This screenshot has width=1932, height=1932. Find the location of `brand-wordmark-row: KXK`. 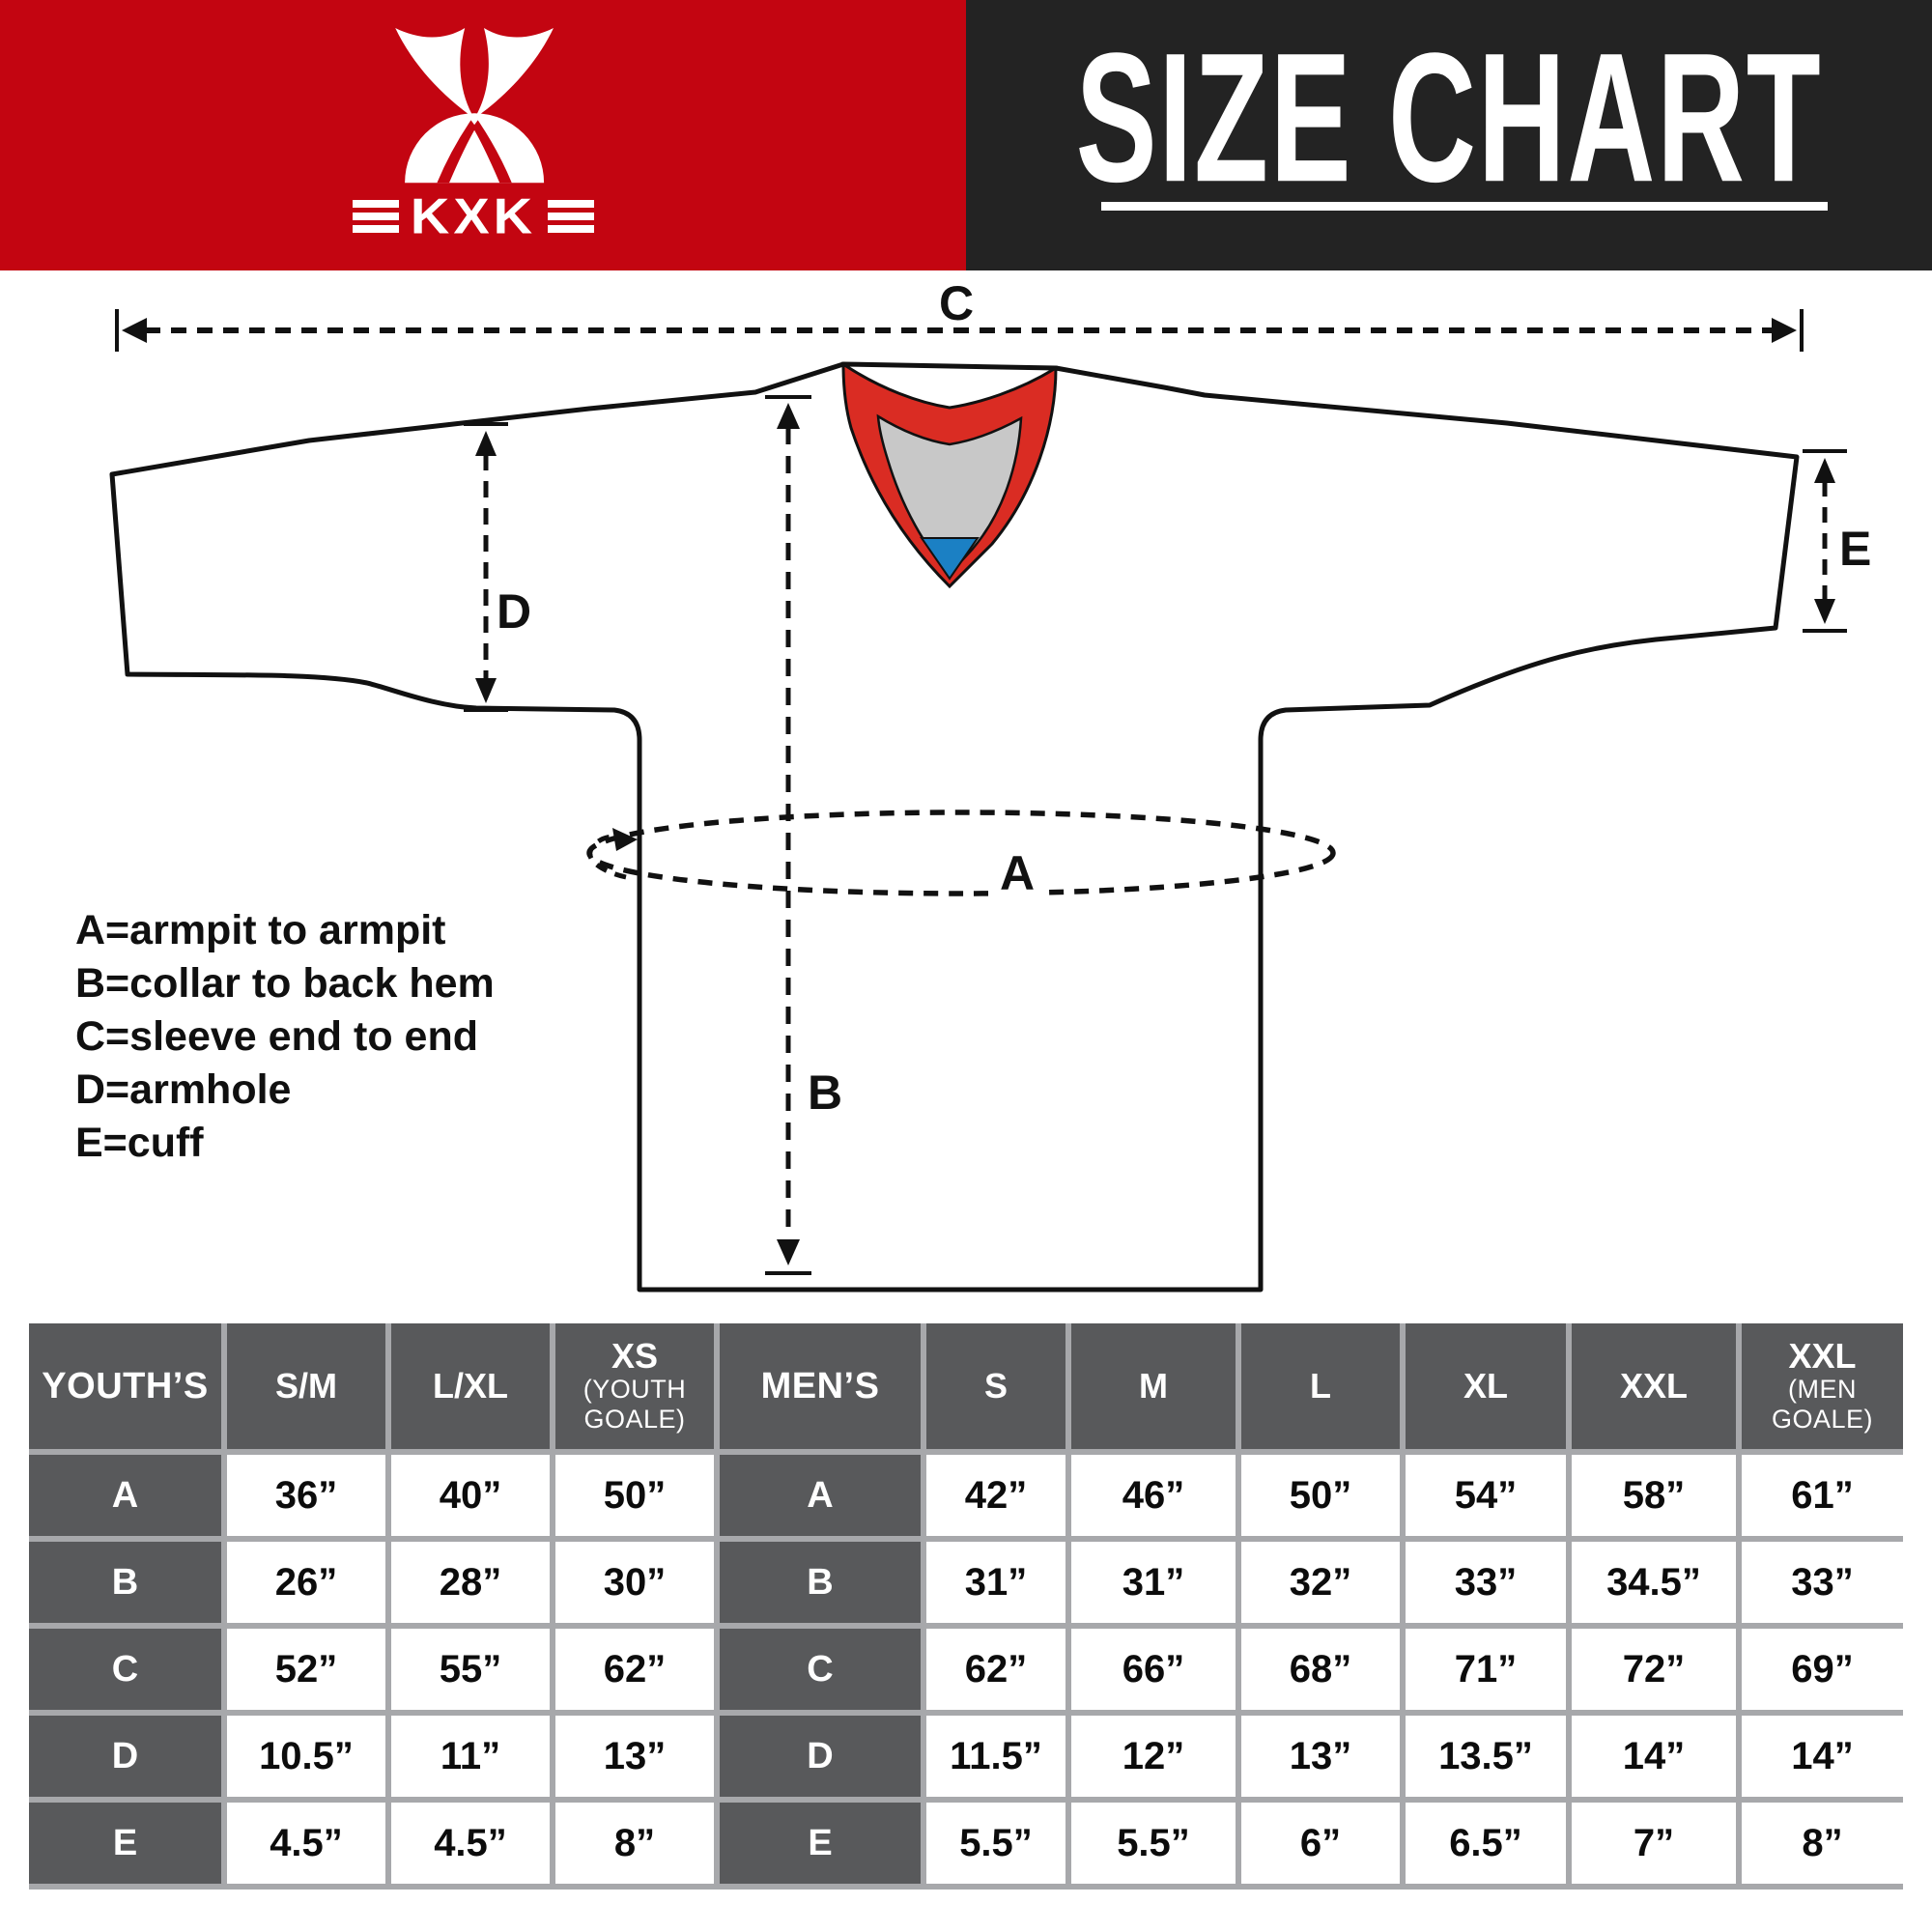

brand-wordmark-row: KXK is located at coordinates (473, 216).